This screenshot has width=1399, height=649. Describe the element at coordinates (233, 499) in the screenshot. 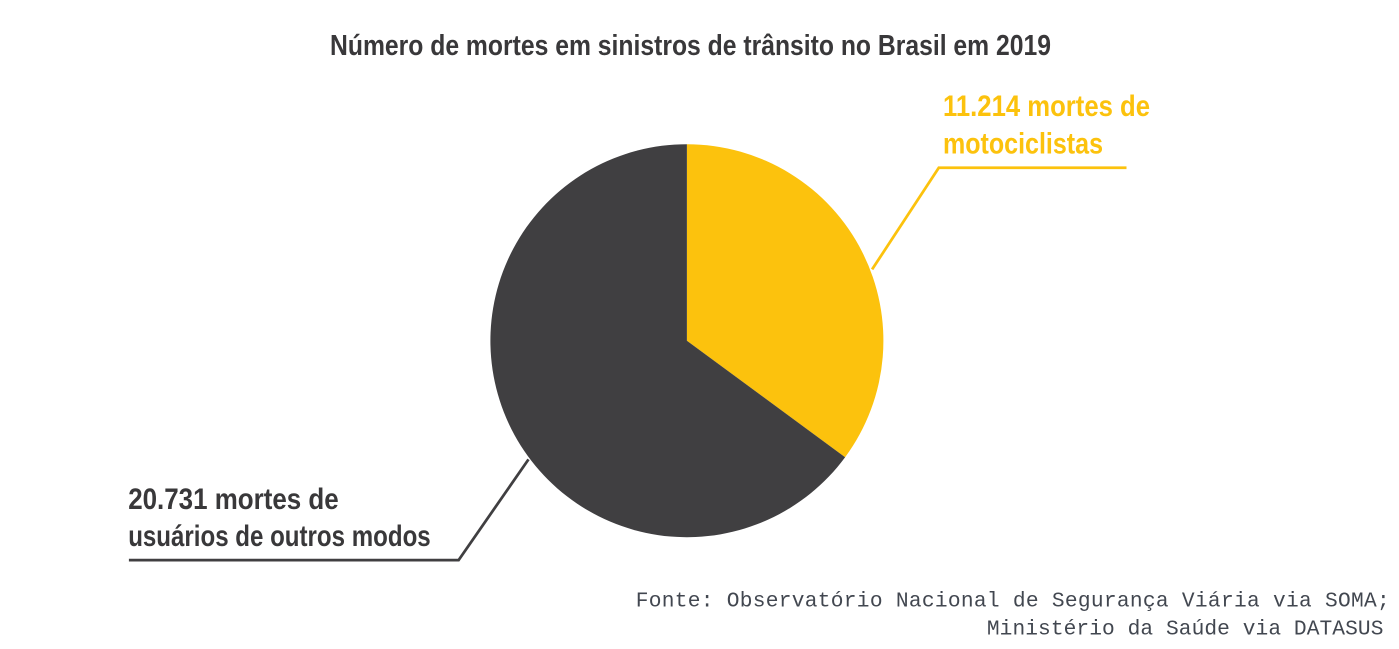

I see `svg-text: 20.731 mortes de` at that location.